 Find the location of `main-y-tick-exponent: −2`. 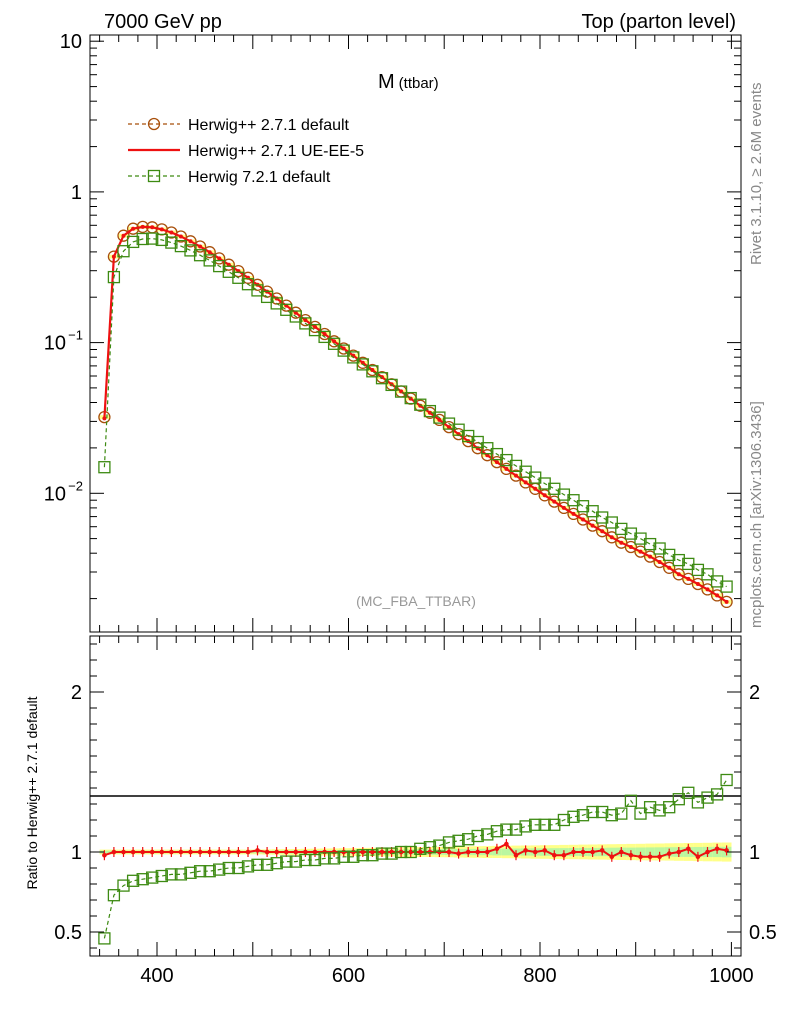

main-y-tick-exponent: −2 is located at coordinates (75, 485).